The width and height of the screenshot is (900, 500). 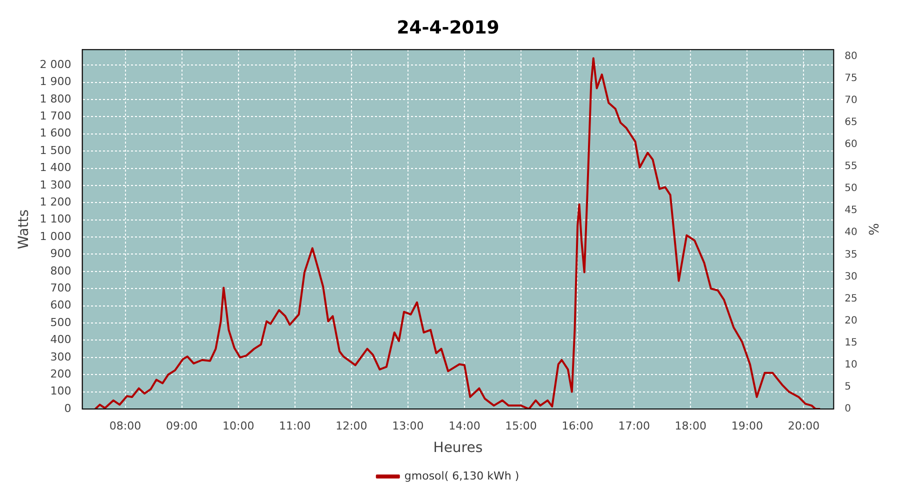 I want to click on chart-title: 24-4-2019, so click(x=448, y=27).